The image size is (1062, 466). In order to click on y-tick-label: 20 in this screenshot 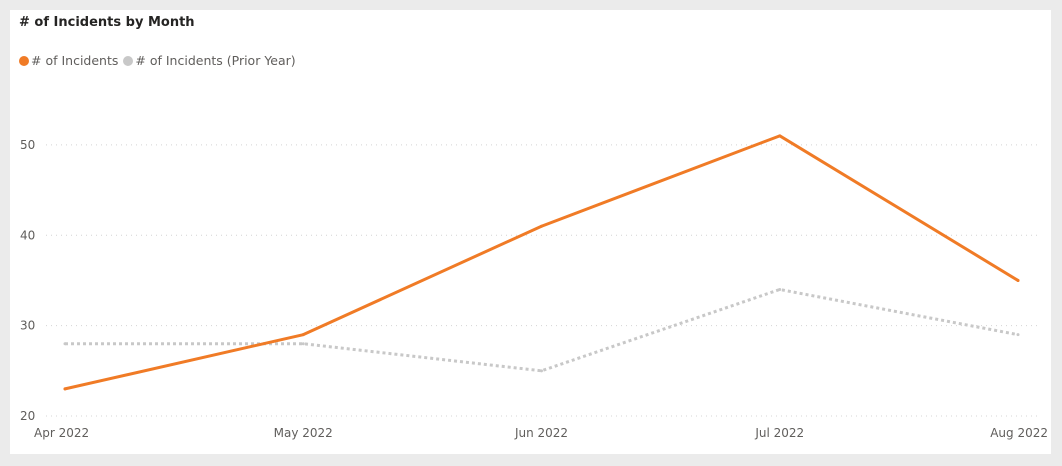, I will do `click(27, 416)`.